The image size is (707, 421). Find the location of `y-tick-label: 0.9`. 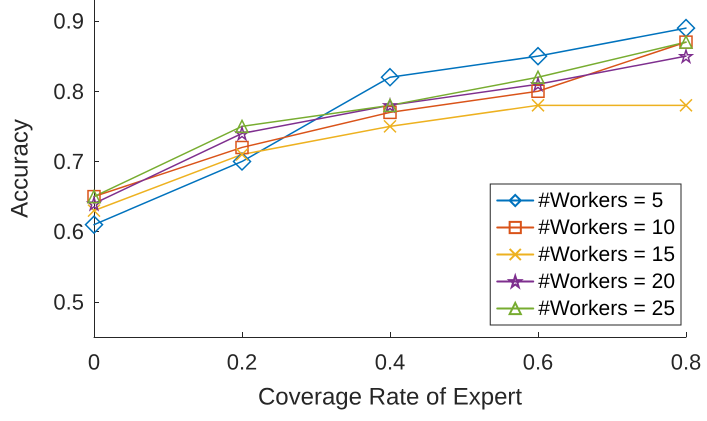

y-tick-label: 0.9 is located at coordinates (68, 21).